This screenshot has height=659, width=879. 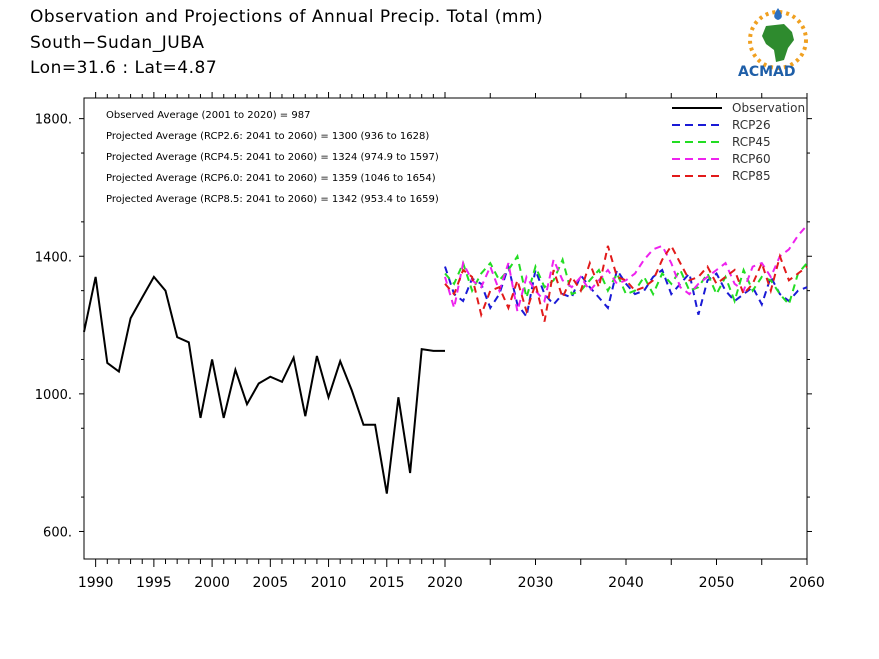 What do you see at coordinates (751, 142) in the screenshot?
I see `legend-label: RCP45` at bounding box center [751, 142].